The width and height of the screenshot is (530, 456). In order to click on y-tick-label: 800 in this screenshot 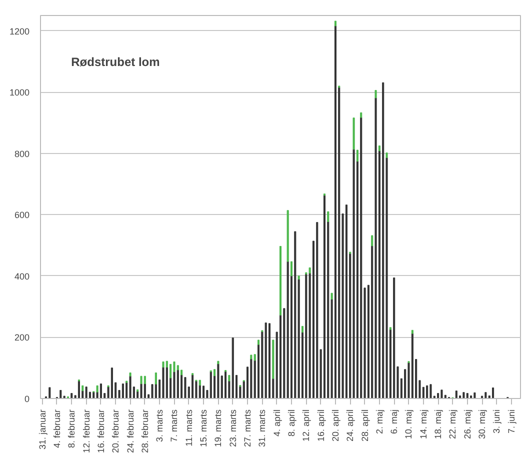, I will do `click(22, 153)`.